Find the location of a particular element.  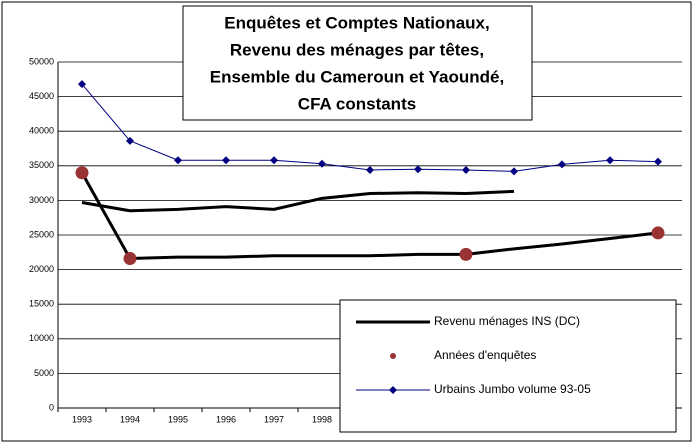

chart-title: Enquêtes et Comptes Nationaux, is located at coordinates (356, 22).